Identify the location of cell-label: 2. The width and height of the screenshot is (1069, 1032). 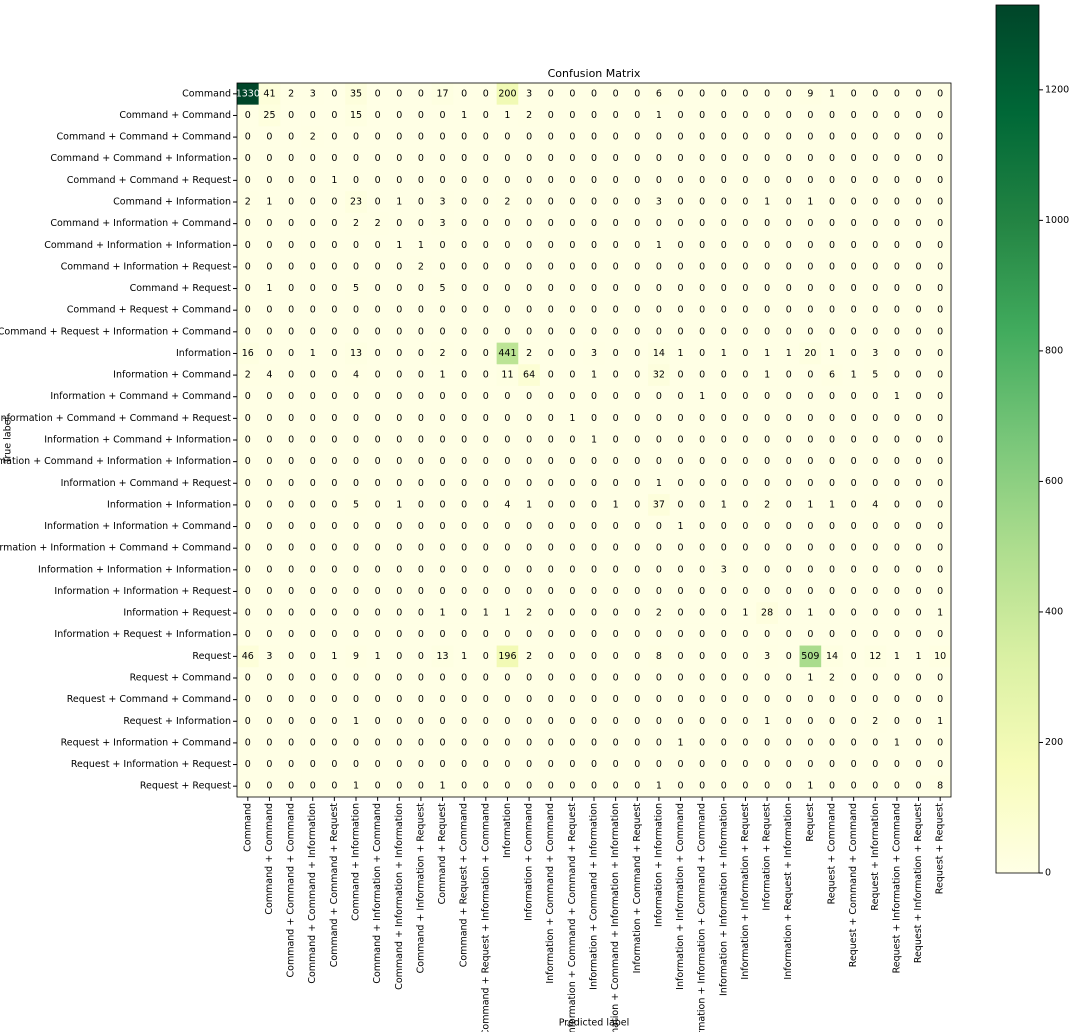
(443, 353).